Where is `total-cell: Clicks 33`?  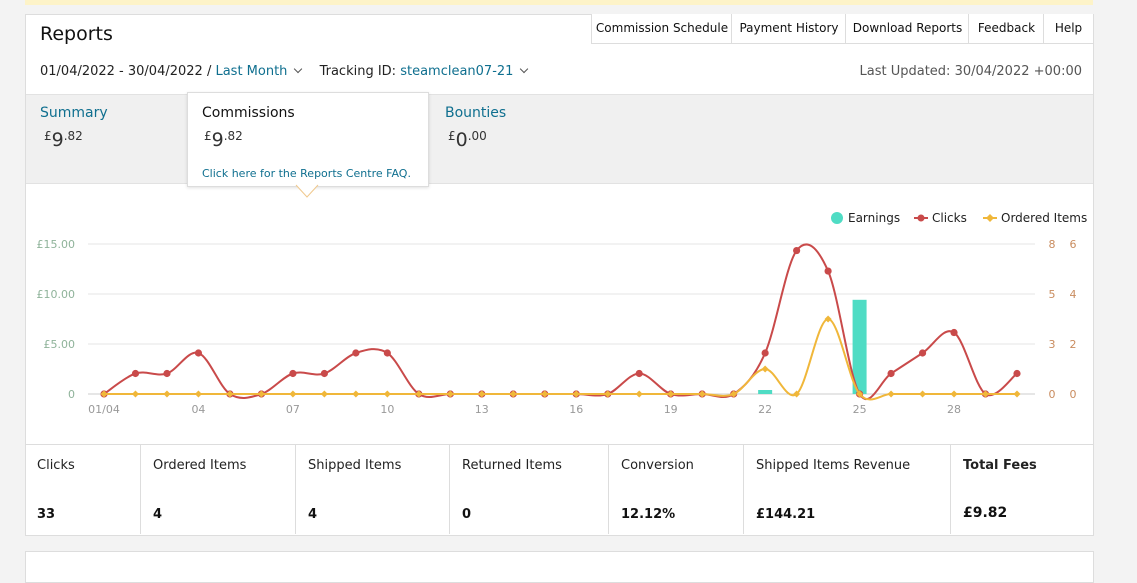 total-cell: Clicks 33 is located at coordinates (83, 489).